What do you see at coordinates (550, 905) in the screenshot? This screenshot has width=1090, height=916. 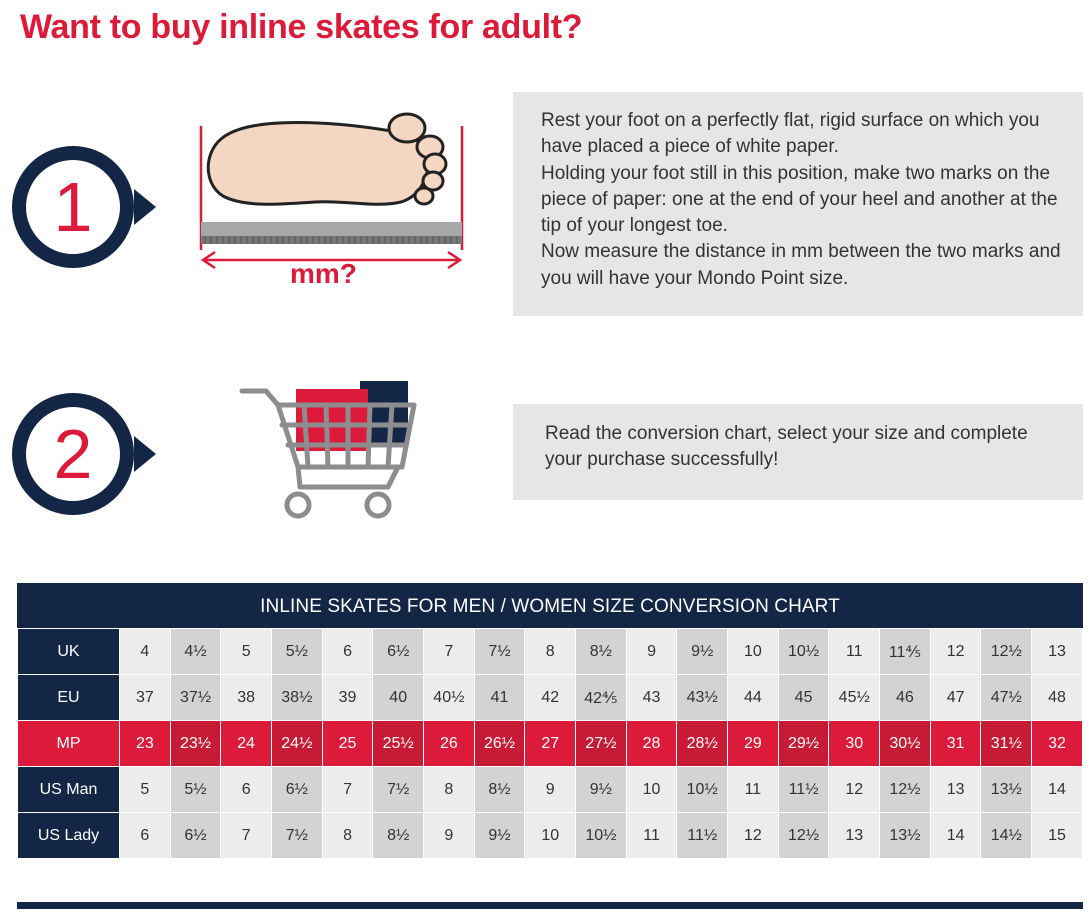 I see `bottom-divider` at bounding box center [550, 905].